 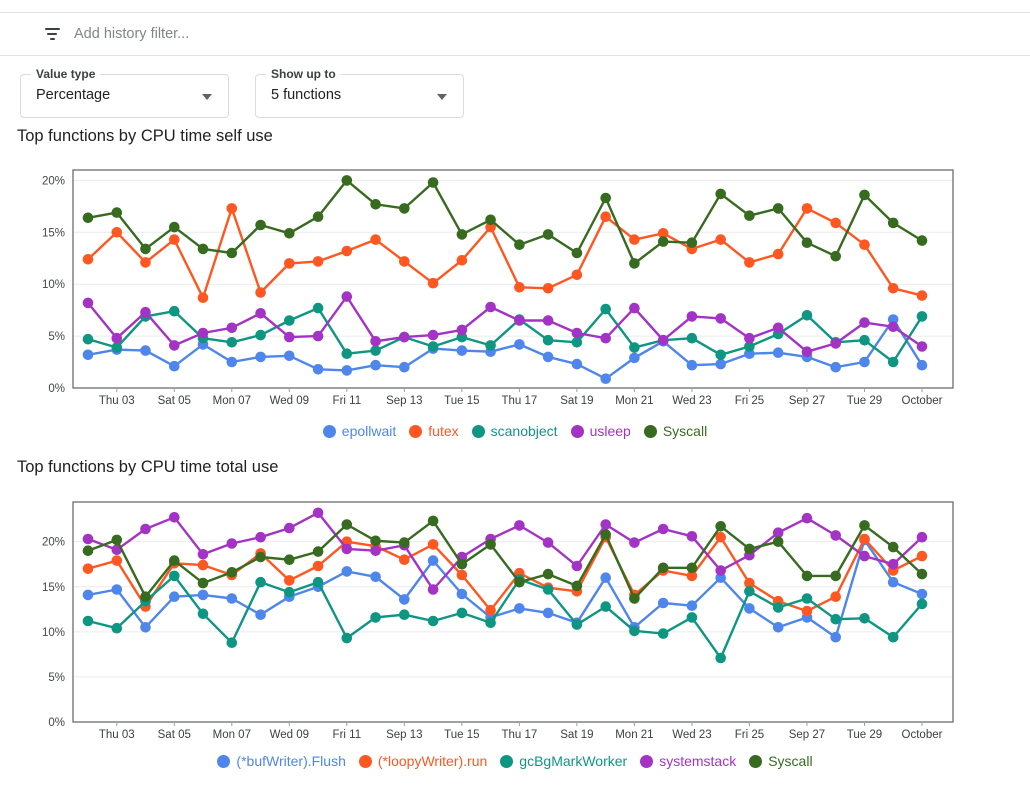 What do you see at coordinates (552, 34) in the screenshot?
I see `history-filter-input` at bounding box center [552, 34].